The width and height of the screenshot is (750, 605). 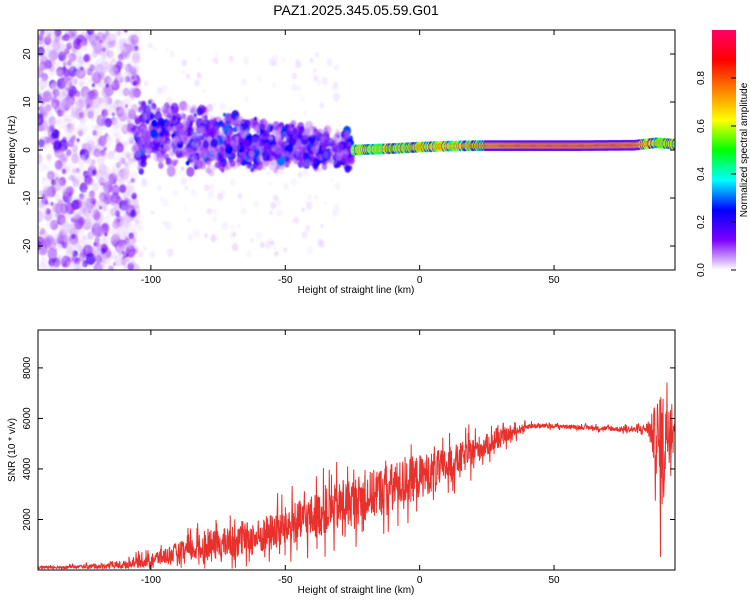 I want to click on snr-xtick-label: 0, so click(x=420, y=580).